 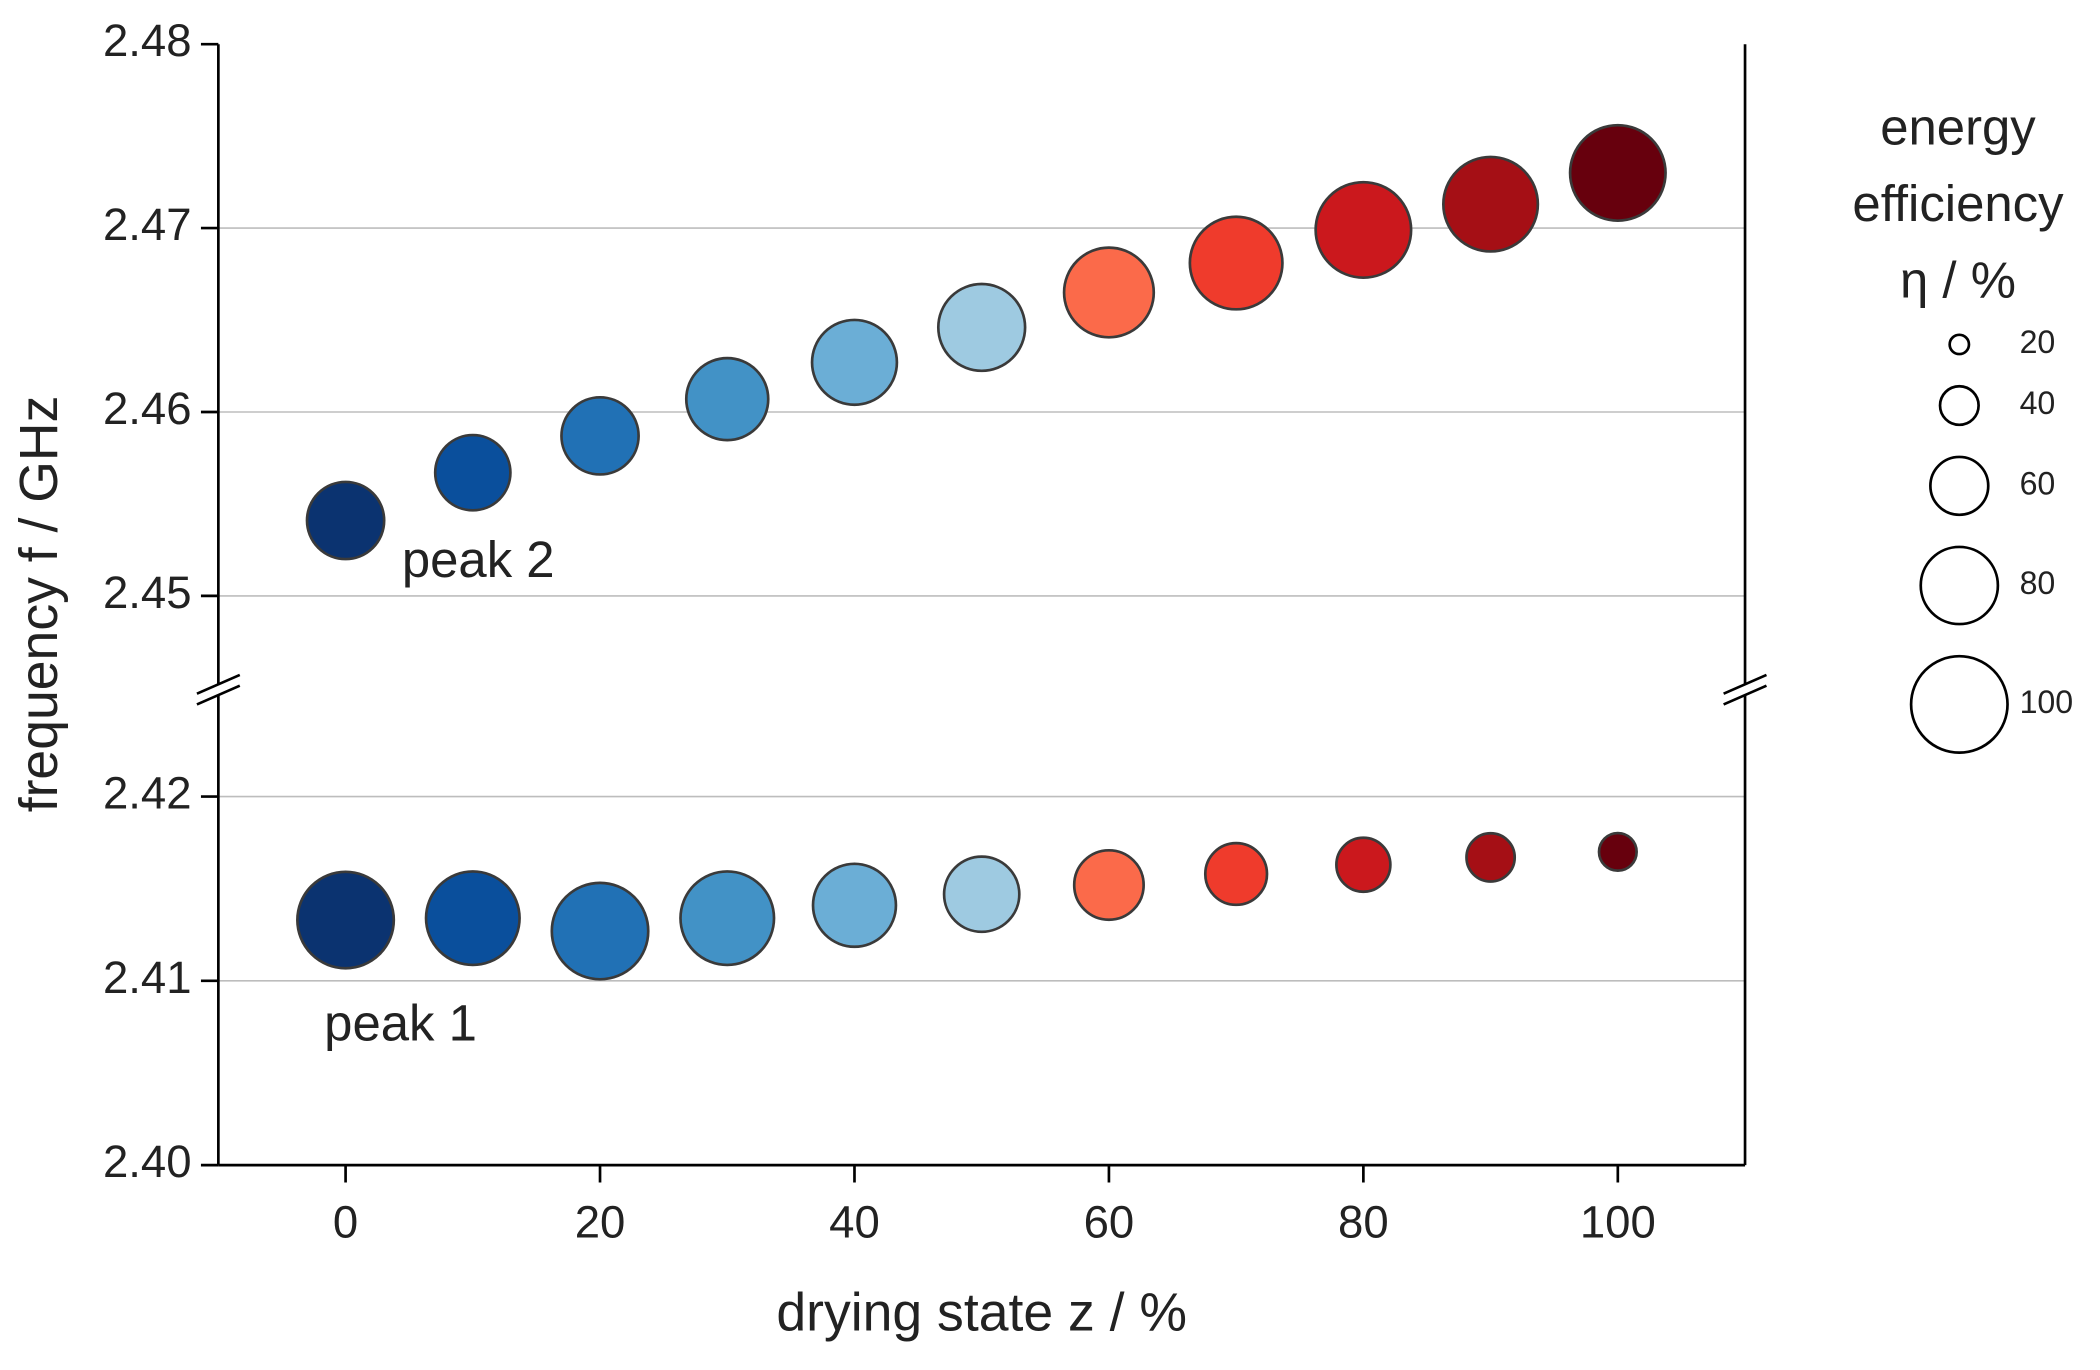 What do you see at coordinates (1109, 1221) in the screenshot?
I see `x-tick-label: 60` at bounding box center [1109, 1221].